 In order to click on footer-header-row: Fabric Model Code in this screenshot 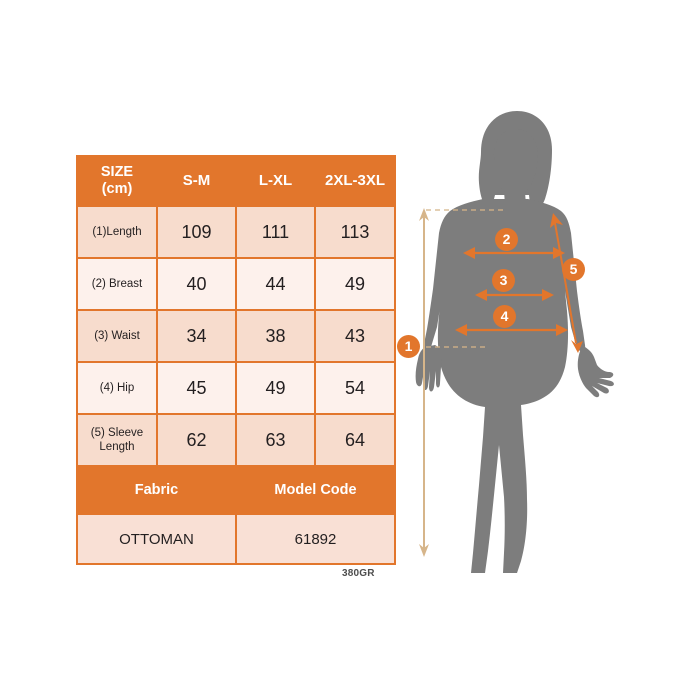, I will do `click(236, 490)`.